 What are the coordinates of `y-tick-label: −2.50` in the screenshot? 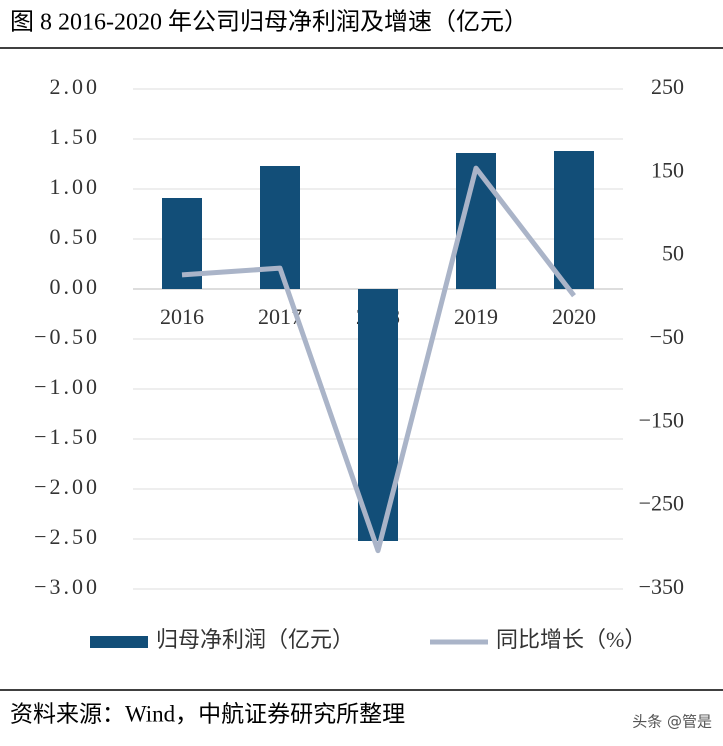 It's located at (67, 536).